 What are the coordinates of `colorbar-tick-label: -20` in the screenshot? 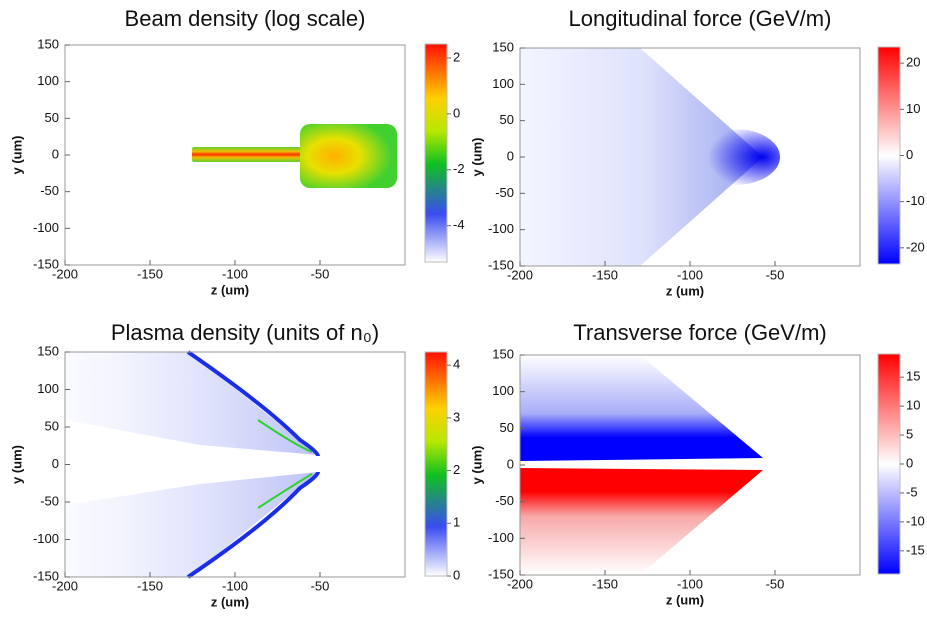 It's located at (915, 246).